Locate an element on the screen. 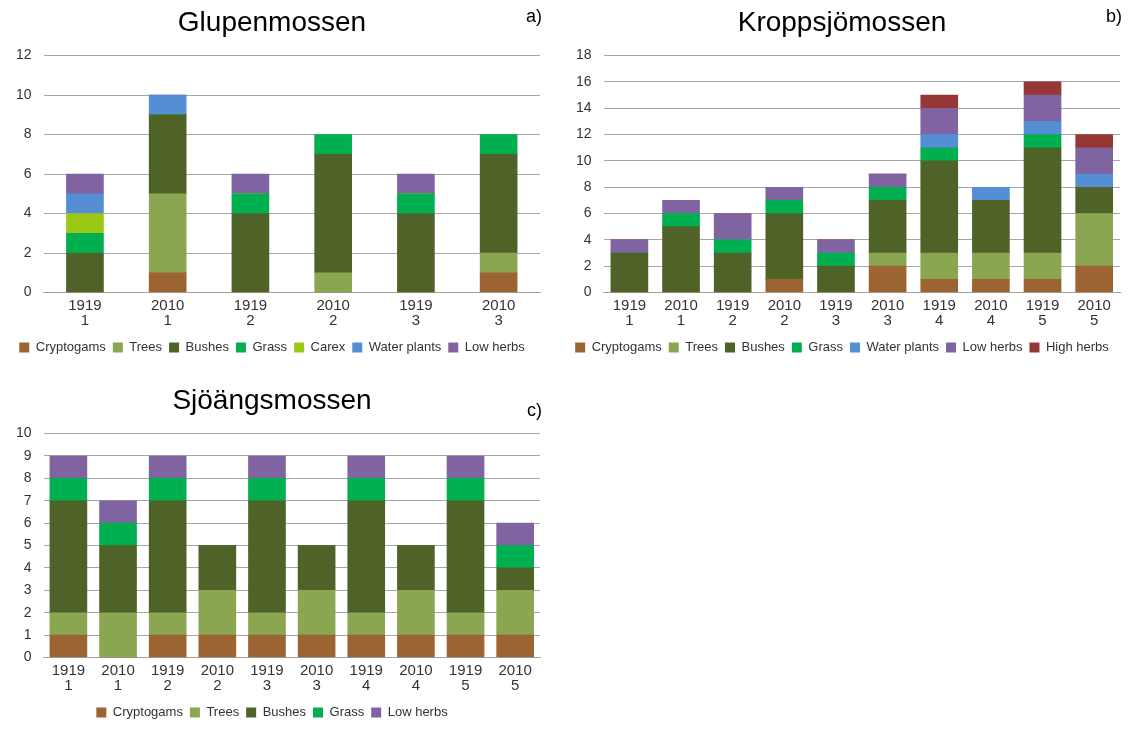 The height and width of the screenshot is (735, 1140). legend-label: Carex is located at coordinates (328, 347).